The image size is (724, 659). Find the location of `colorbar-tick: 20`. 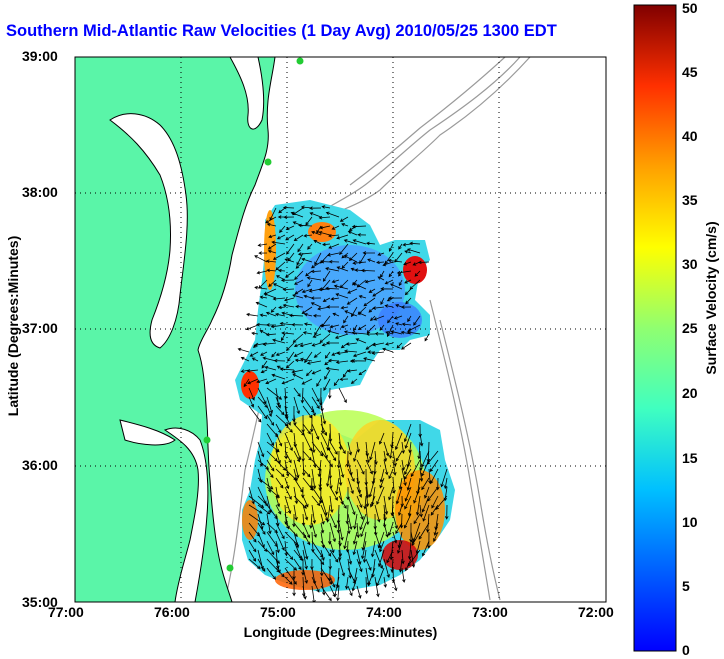

colorbar-tick: 20 is located at coordinates (690, 393).